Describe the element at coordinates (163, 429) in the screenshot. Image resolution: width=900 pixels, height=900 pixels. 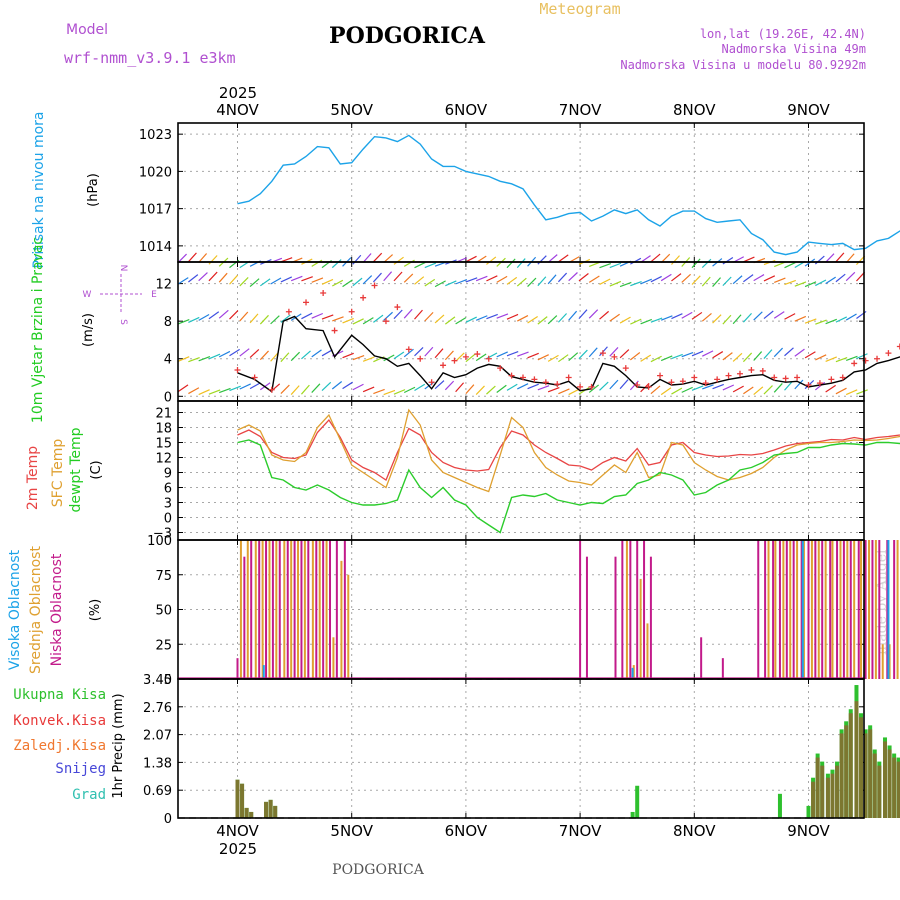
I see `y-tick-label: 18` at that location.